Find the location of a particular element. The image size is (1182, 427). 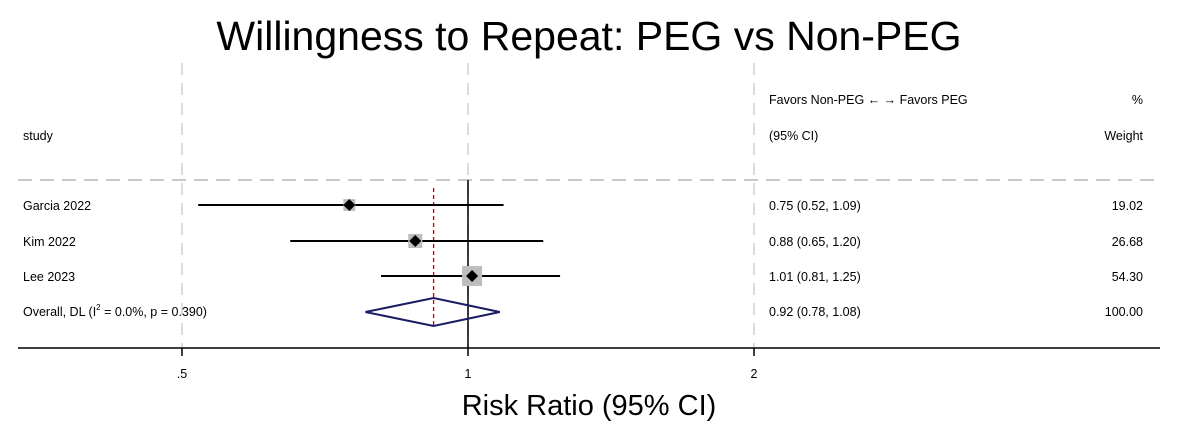

x-tick-label-2: 2 is located at coordinates (754, 374).